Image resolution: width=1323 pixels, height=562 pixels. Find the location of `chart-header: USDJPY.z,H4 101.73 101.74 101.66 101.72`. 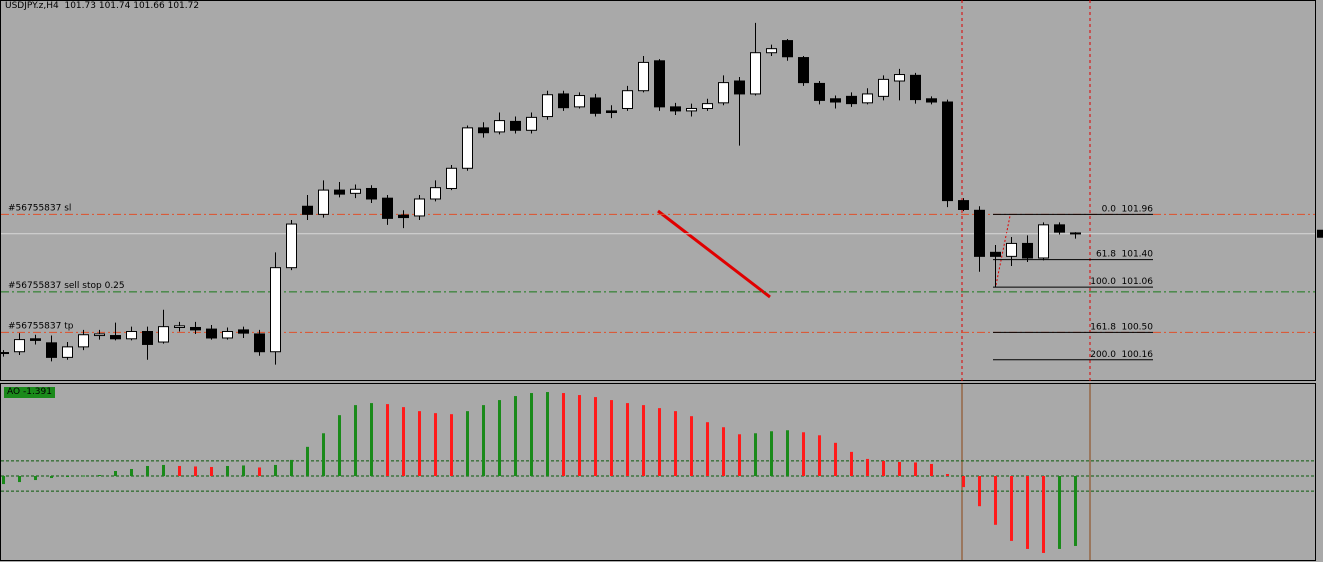

chart-header: USDJPY.z,H4 101.73 101.74 101.66 101.72 is located at coordinates (102, 6).